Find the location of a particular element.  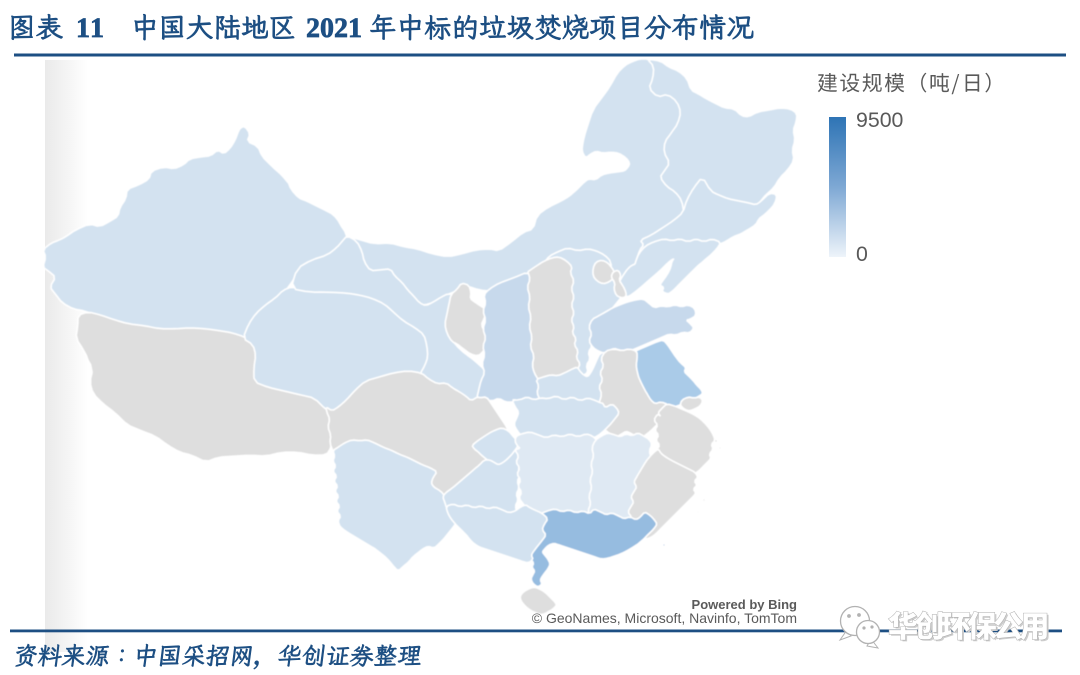

svg-text: Powered by Bing is located at coordinates (745, 604).